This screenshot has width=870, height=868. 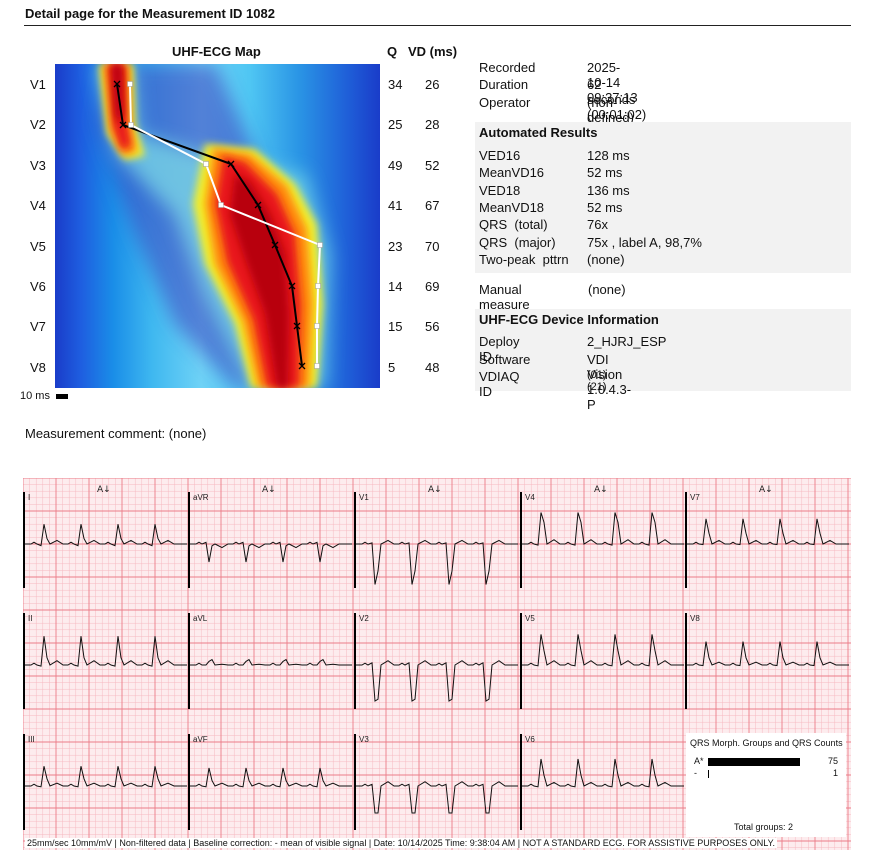 I want to click on auto-result-value: 136 ms, so click(x=608, y=190).